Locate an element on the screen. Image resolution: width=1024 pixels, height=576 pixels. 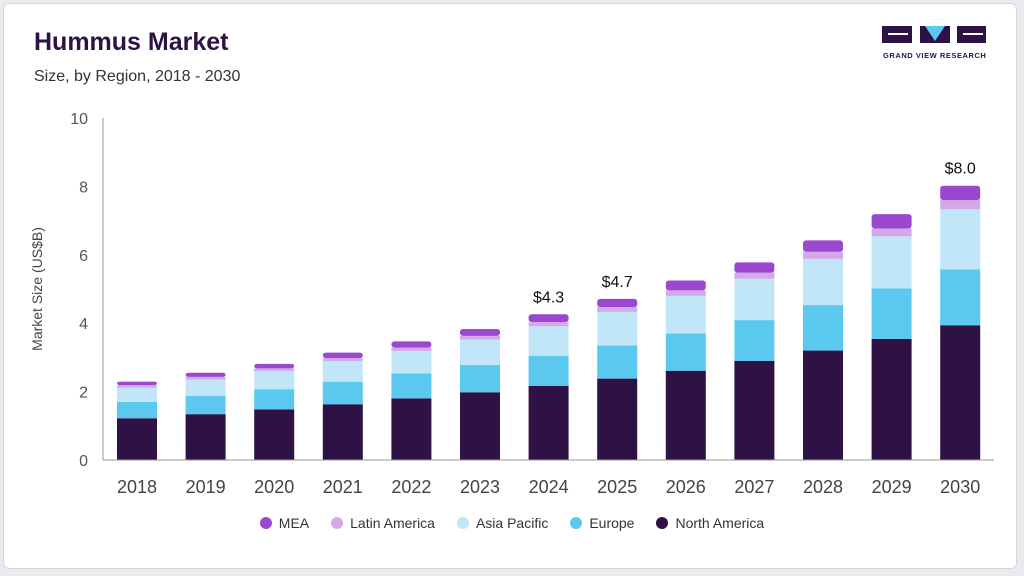
bar-stack-2022 is located at coordinates (411, 400).